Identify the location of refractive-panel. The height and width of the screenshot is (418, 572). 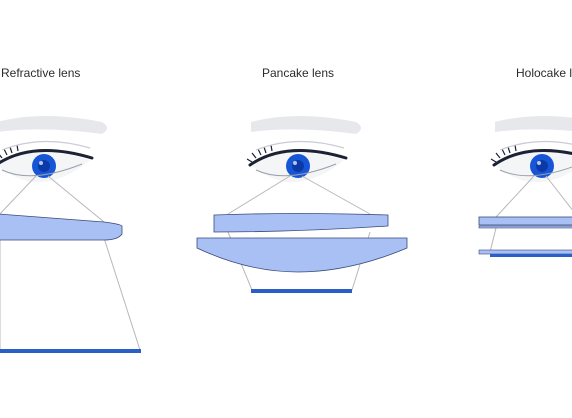
(70, 234).